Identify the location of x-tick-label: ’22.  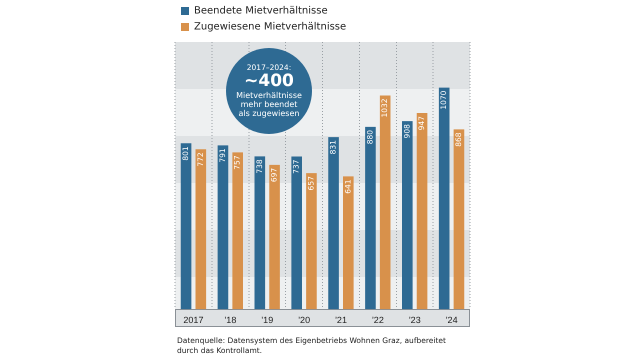
(378, 320).